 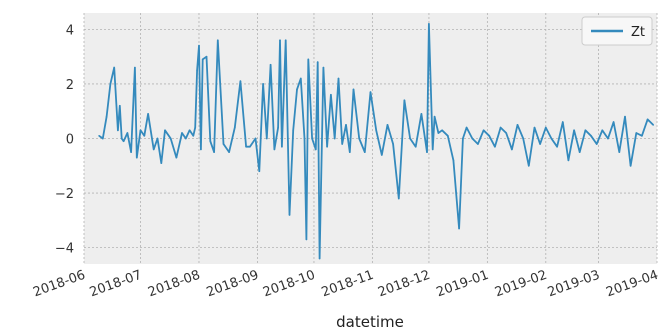 What do you see at coordinates (521, 284) in the screenshot?
I see `x-tick-label: 2019-02` at bounding box center [521, 284].